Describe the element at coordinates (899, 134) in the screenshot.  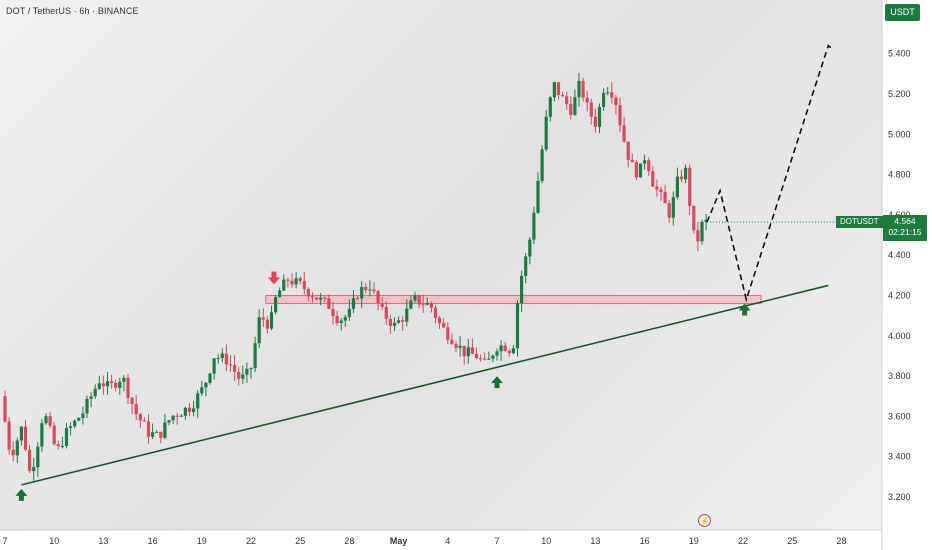
I see `y-tick-label: 5.000` at that location.